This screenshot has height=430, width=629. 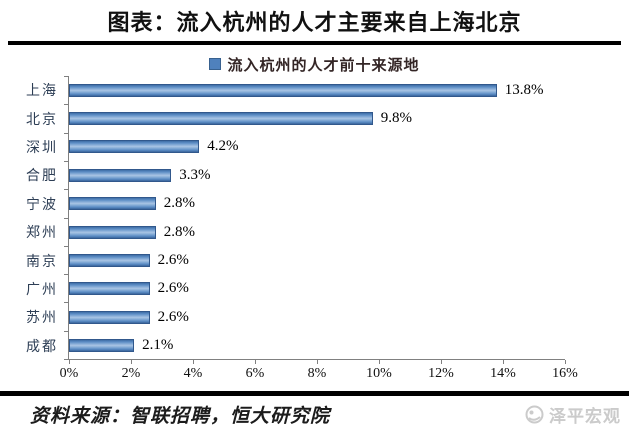 I want to click on legend: 流入杭州的人才前十来源地, so click(x=314, y=65).